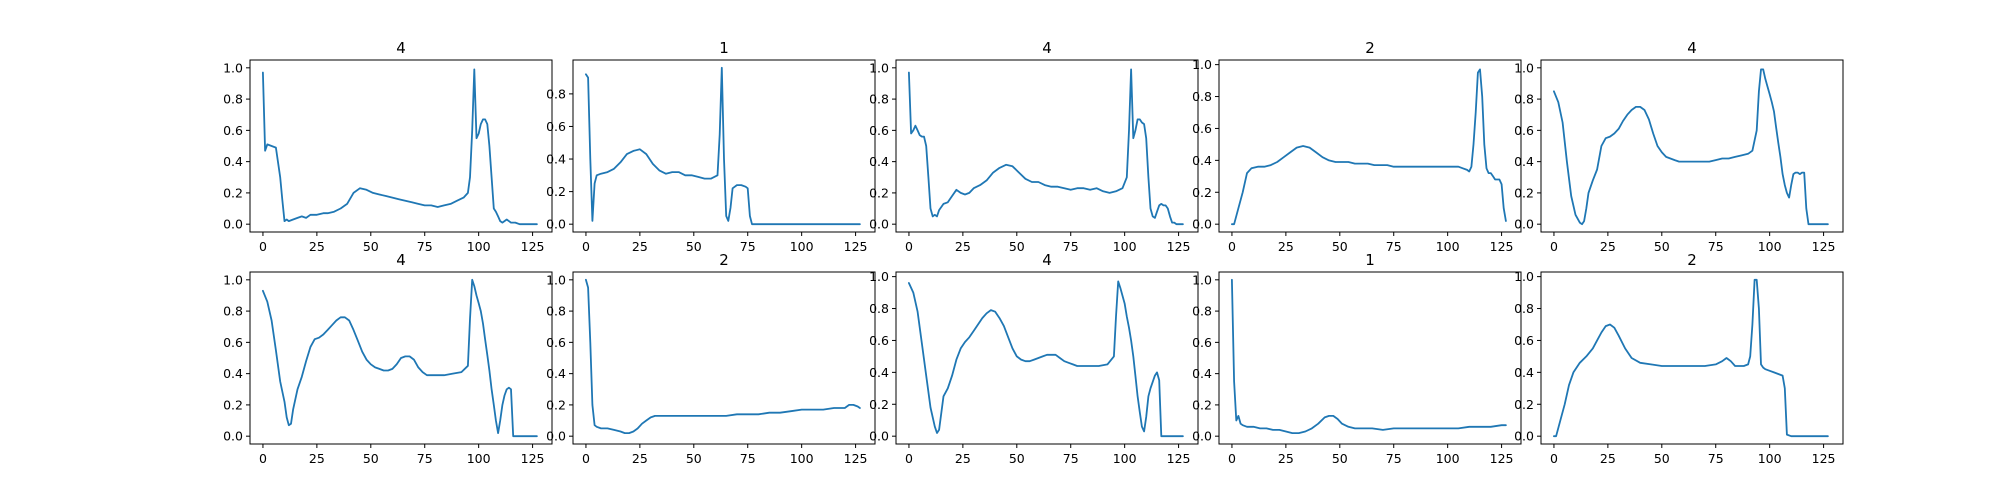  What do you see at coordinates (1370, 260) in the screenshot?
I see `subplot-title: 1` at bounding box center [1370, 260].